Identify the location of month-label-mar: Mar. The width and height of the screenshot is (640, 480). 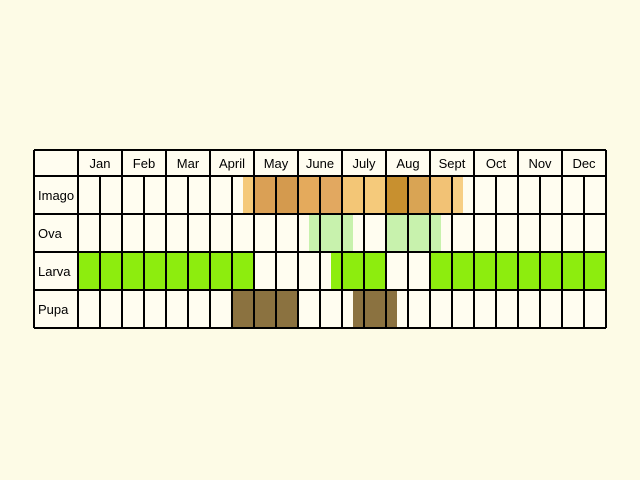
(188, 163).